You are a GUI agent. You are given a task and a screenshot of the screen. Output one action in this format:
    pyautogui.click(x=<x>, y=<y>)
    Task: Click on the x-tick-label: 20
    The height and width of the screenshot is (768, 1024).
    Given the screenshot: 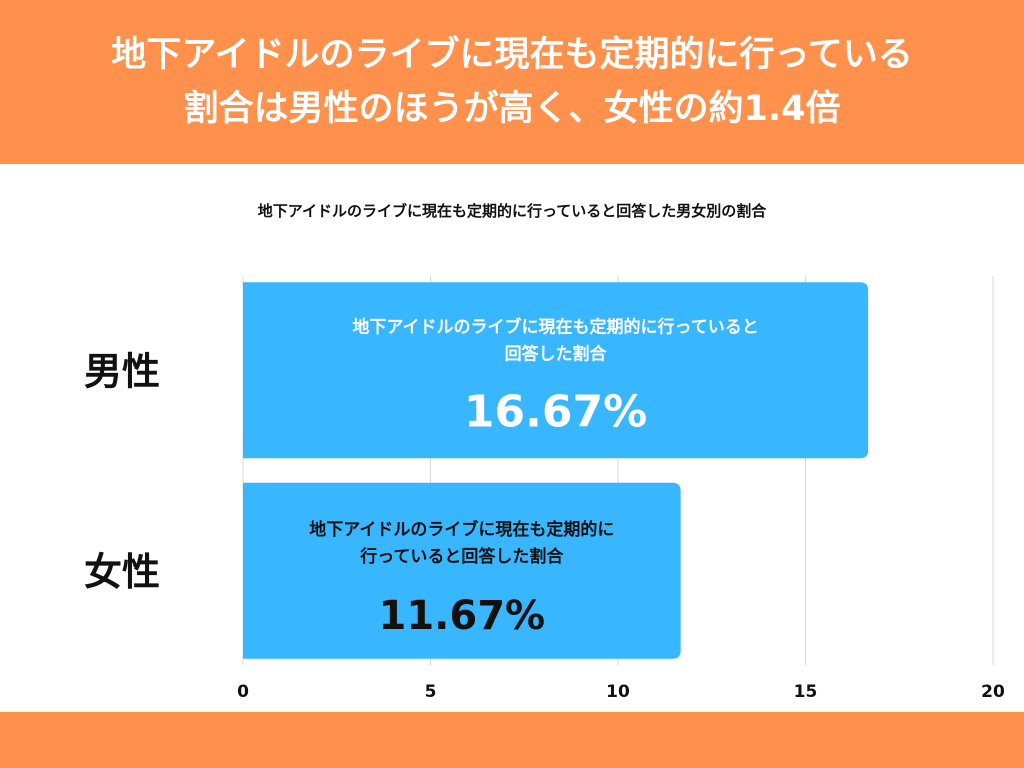 What is the action you would take?
    pyautogui.click(x=993, y=692)
    